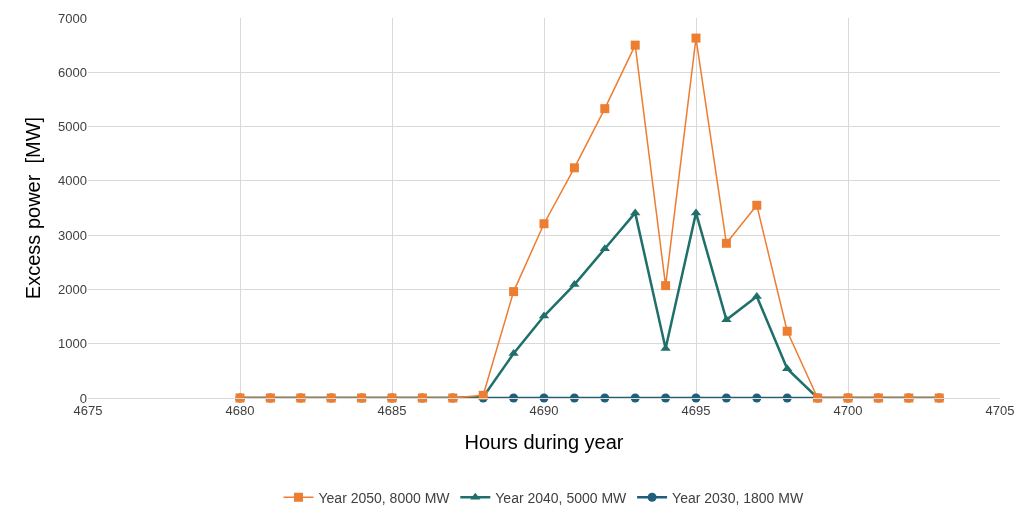 The height and width of the screenshot is (525, 1025). Describe the element at coordinates (72, 344) in the screenshot. I see `y-tick-label: 1000` at that location.